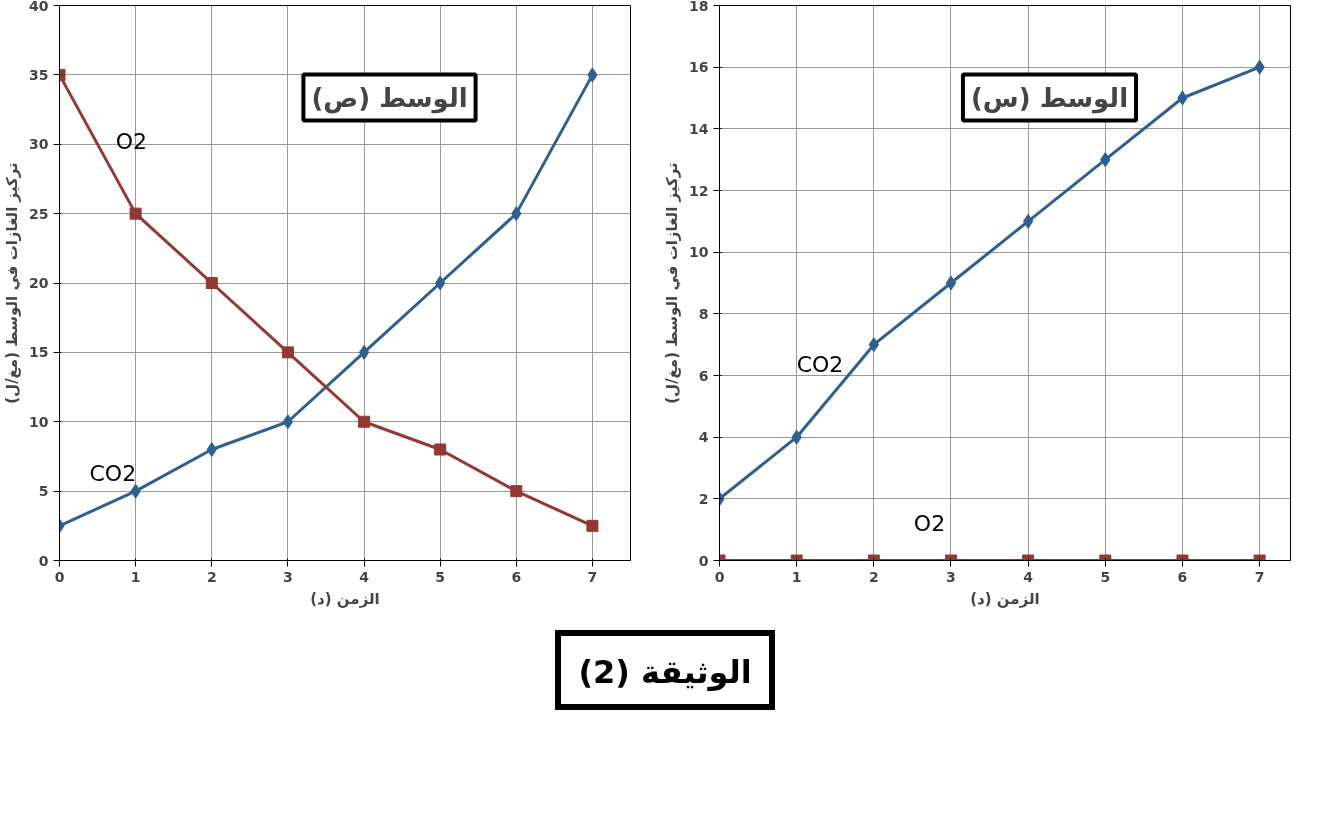  I want to click on y-tick-label: 35, so click(39, 74).